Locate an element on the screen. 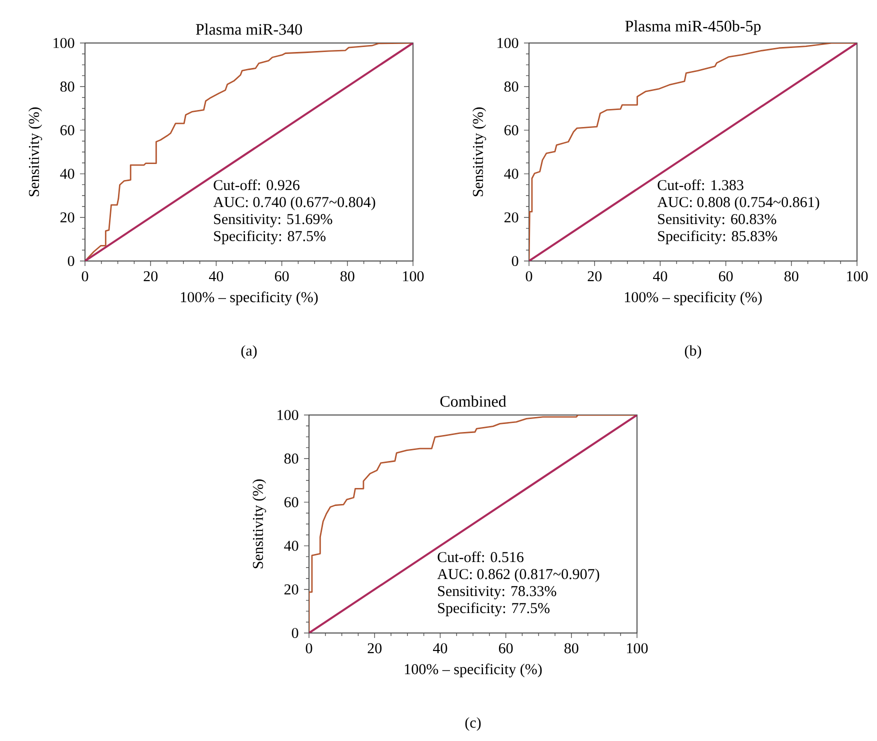 The image size is (877, 741). text: (b) is located at coordinates (693, 352).